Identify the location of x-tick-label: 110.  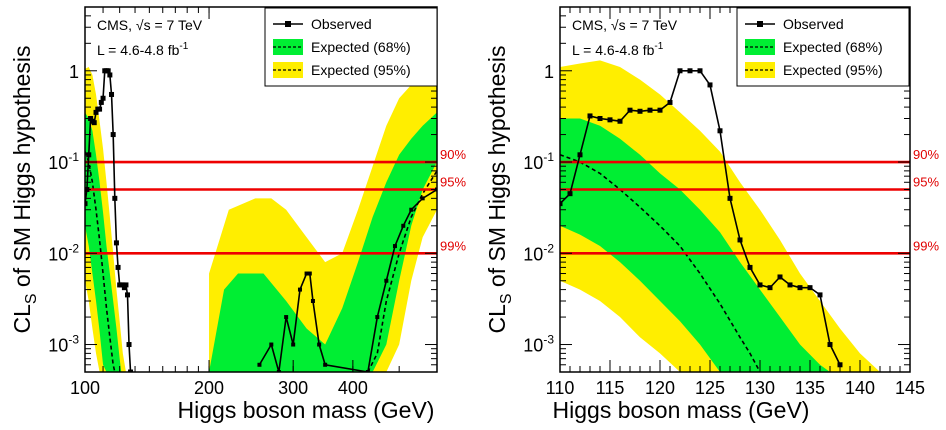
(560, 388).